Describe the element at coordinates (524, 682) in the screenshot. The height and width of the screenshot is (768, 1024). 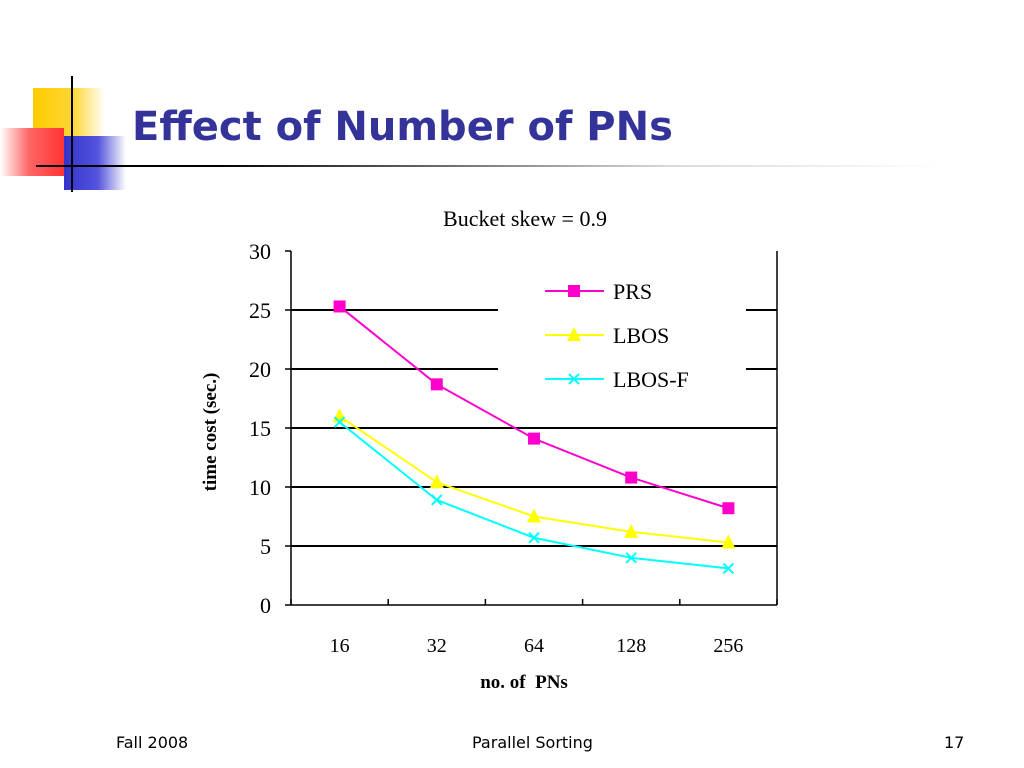
I see `x-axis-label: no. of PNs` at that location.